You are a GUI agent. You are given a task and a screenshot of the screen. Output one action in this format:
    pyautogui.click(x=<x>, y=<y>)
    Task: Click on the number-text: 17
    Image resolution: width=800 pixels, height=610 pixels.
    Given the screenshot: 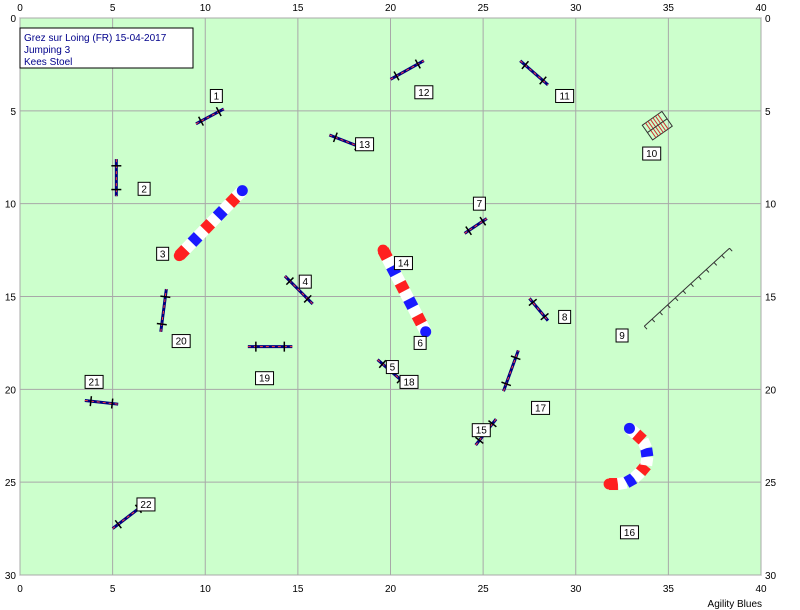 What is the action you would take?
    pyautogui.click(x=541, y=408)
    